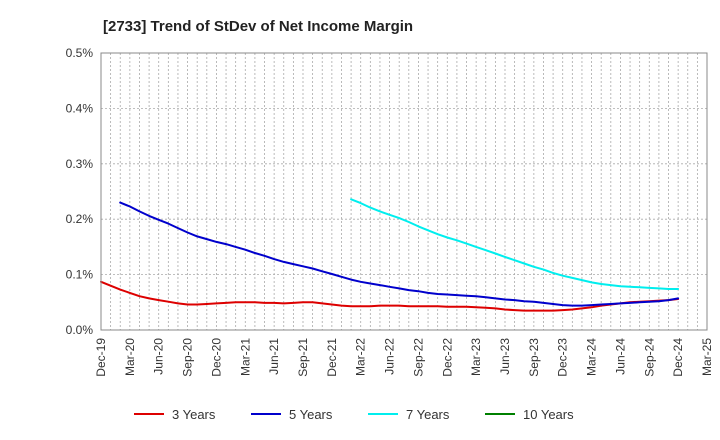 The image size is (720, 440). What do you see at coordinates (188, 357) in the screenshot?
I see `x-tick-label: Sep-20` at bounding box center [188, 357].